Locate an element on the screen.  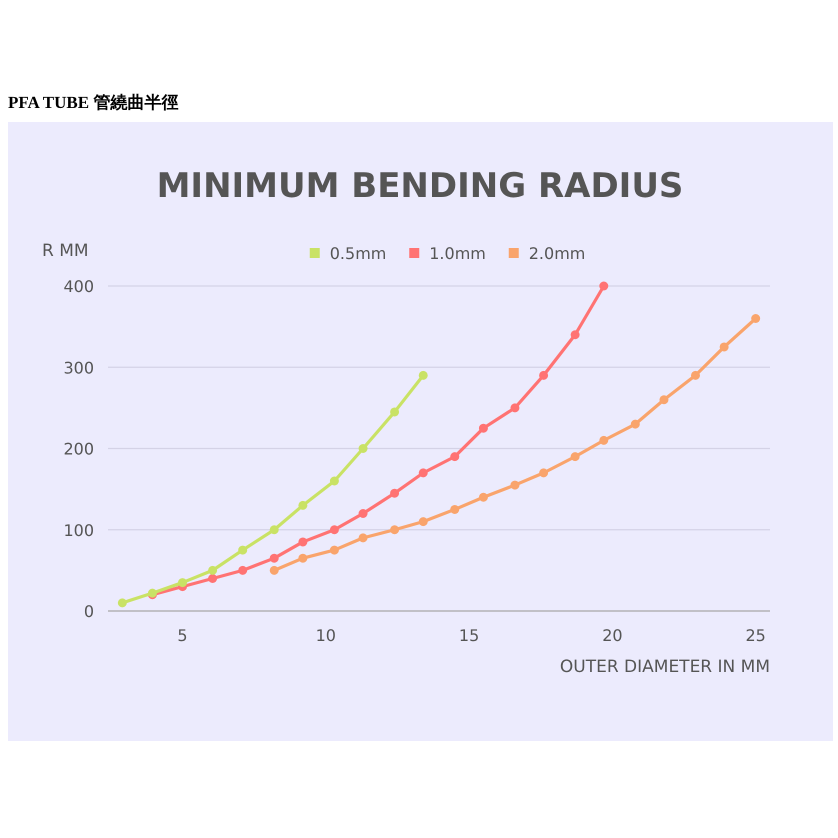
y-tick-label: 200 is located at coordinates (78, 449).